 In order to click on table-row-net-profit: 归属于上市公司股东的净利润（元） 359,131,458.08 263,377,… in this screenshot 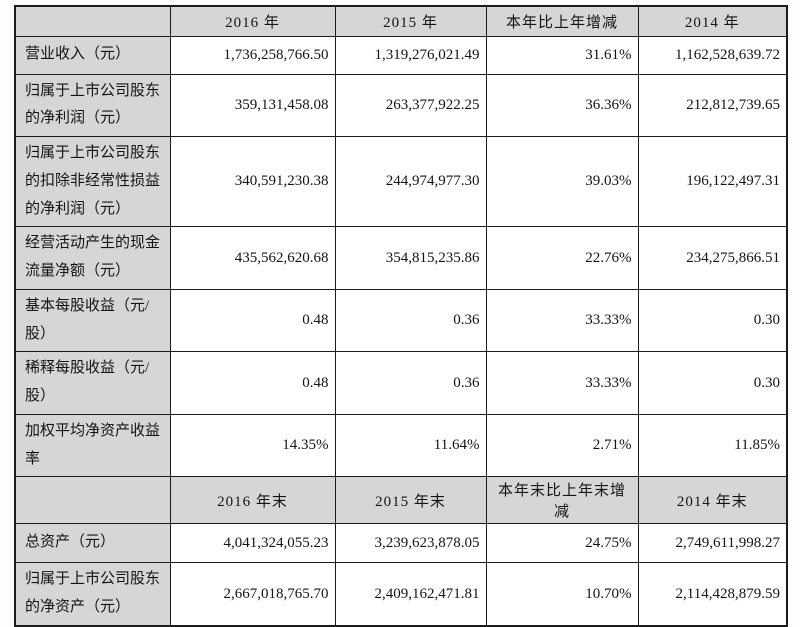, I will do `click(401, 105)`.